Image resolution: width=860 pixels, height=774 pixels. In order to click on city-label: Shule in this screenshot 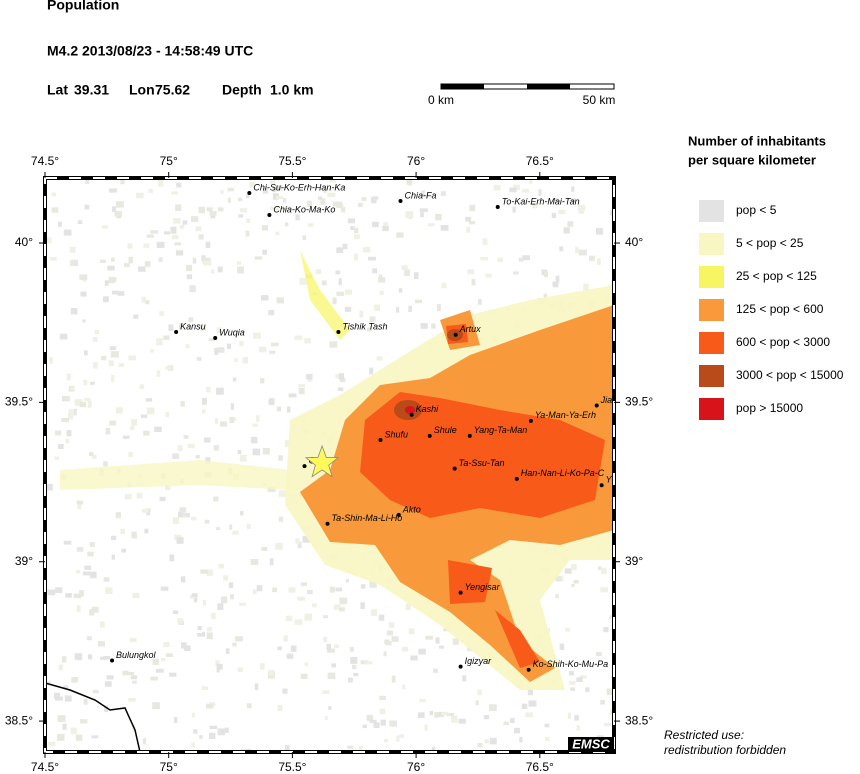, I will do `click(445, 430)`.